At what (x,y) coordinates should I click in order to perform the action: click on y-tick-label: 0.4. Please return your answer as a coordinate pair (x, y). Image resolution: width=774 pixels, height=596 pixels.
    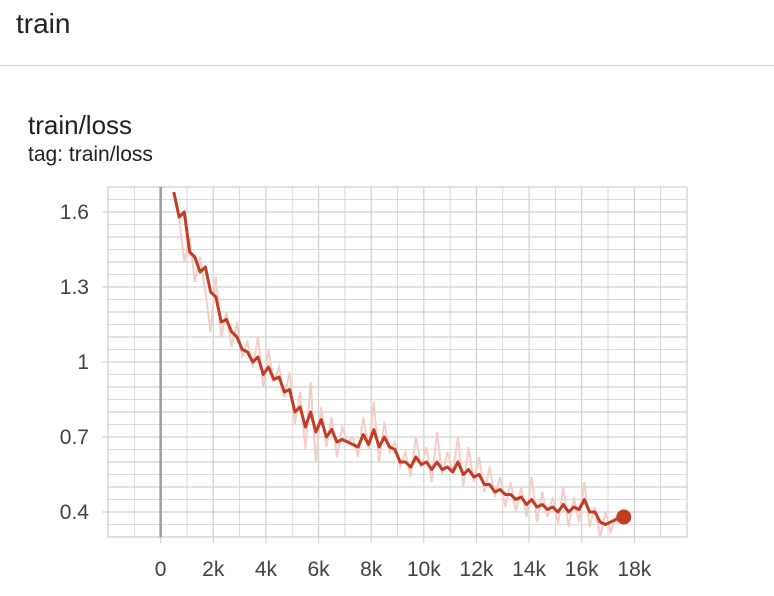
    Looking at the image, I should click on (75, 512).